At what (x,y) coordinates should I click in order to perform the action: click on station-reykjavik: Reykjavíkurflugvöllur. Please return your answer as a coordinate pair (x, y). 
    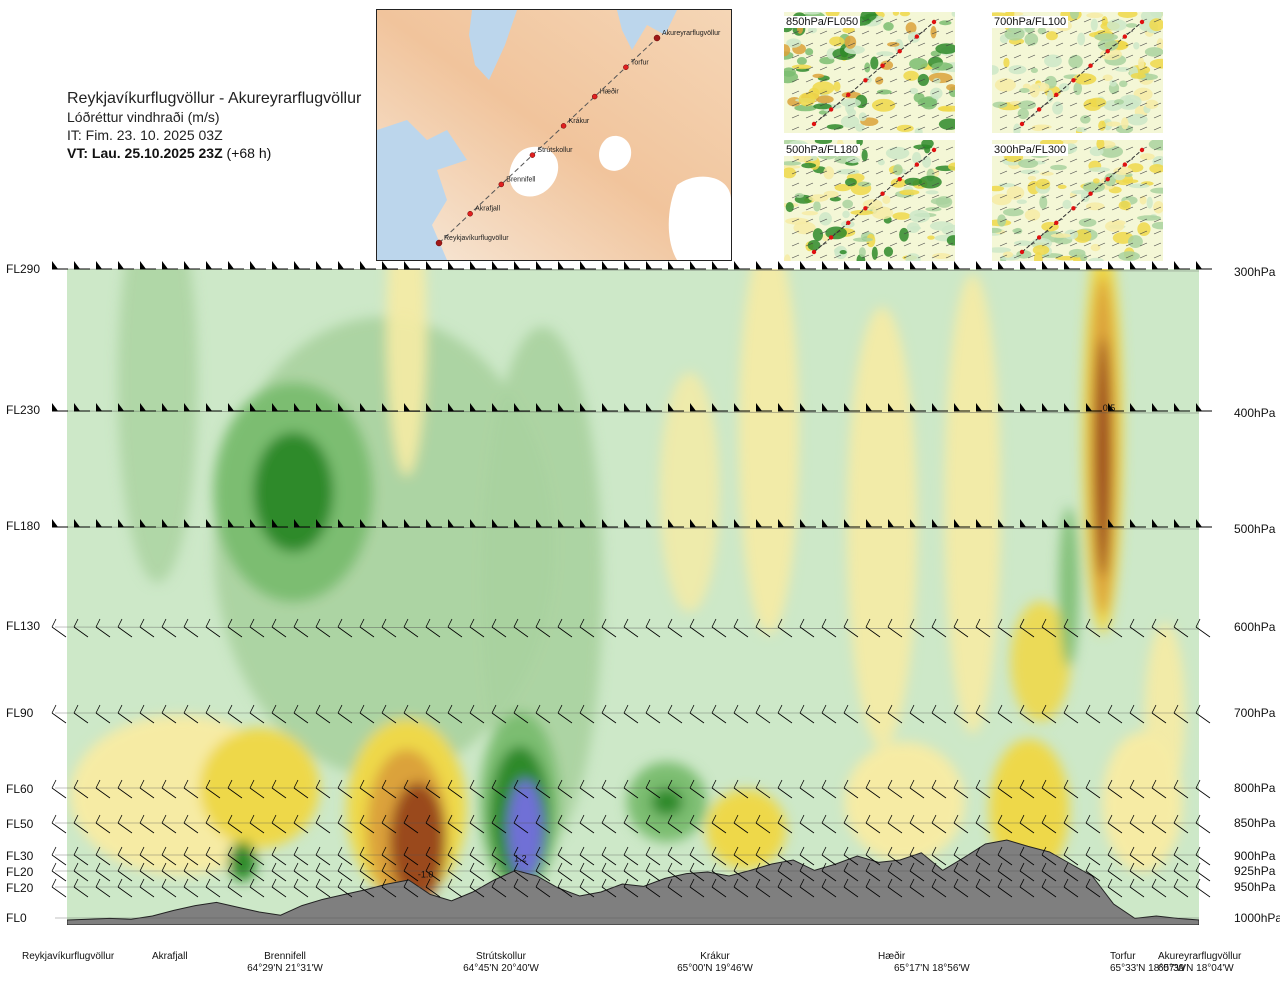
    Looking at the image, I should click on (68, 957).